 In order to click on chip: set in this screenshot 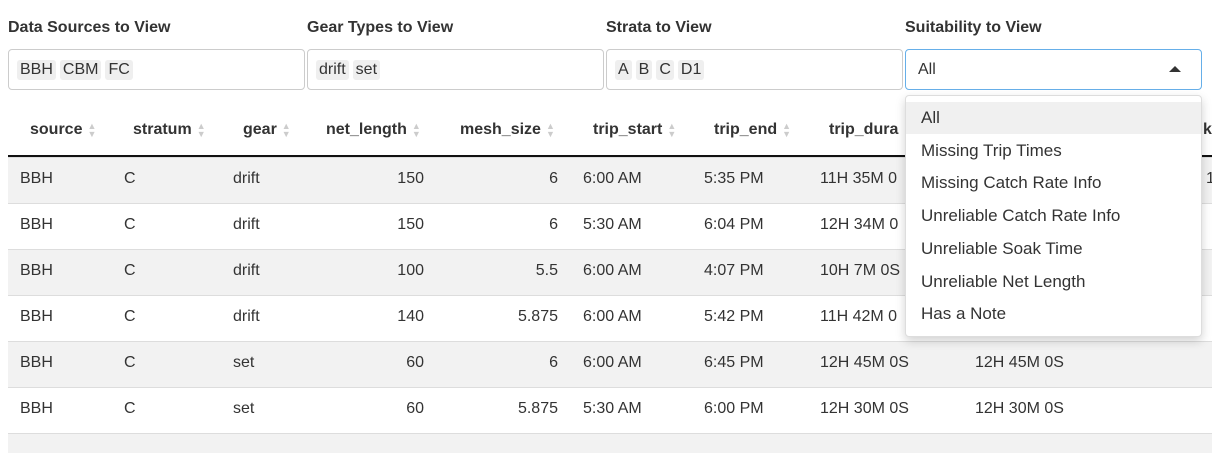, I will do `click(366, 69)`.